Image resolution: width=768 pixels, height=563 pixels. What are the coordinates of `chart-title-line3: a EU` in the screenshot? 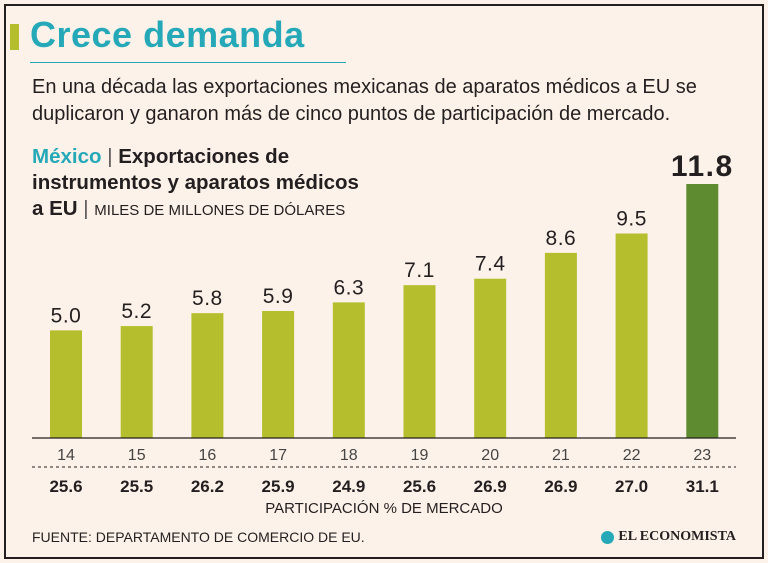 It's located at (55, 208).